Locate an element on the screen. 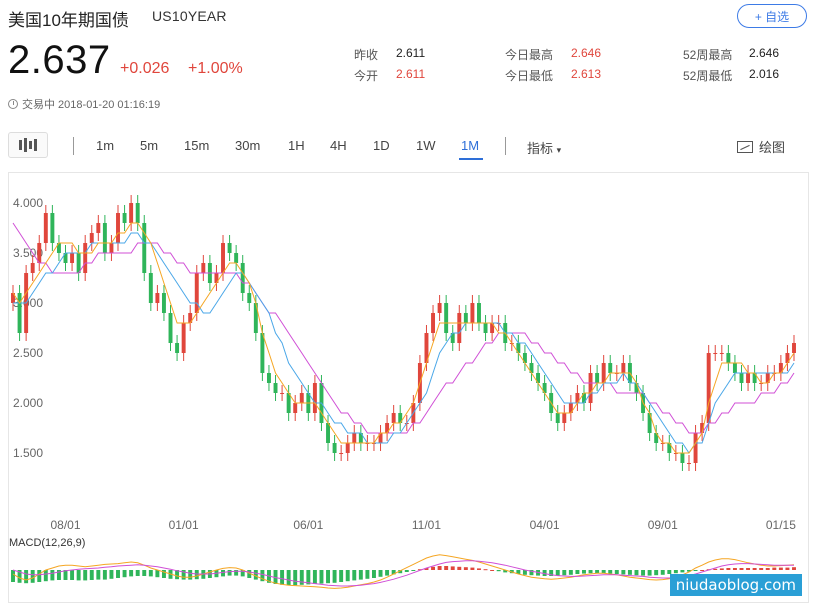  price-change-percent: +1.00% is located at coordinates (215, 68).